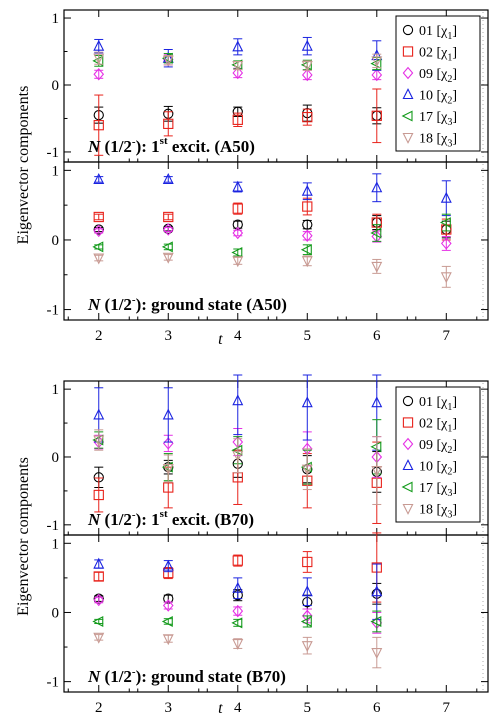 The width and height of the screenshot is (495, 720). I want to click on legend-item-01: 01 [χ1], so click(429, 404).